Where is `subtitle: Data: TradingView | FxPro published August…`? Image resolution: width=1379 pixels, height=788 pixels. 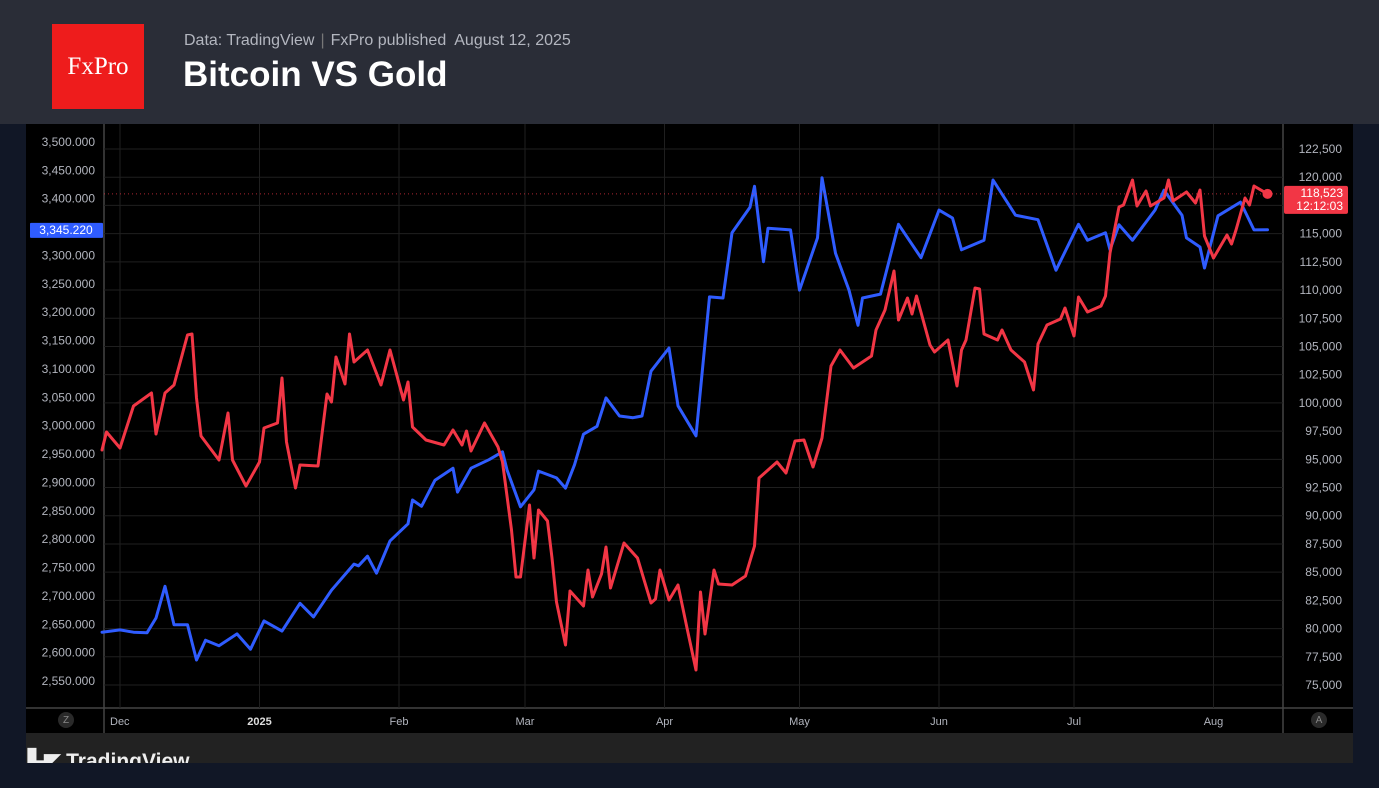 subtitle: Data: TradingView | FxPro published August… is located at coordinates (377, 41).